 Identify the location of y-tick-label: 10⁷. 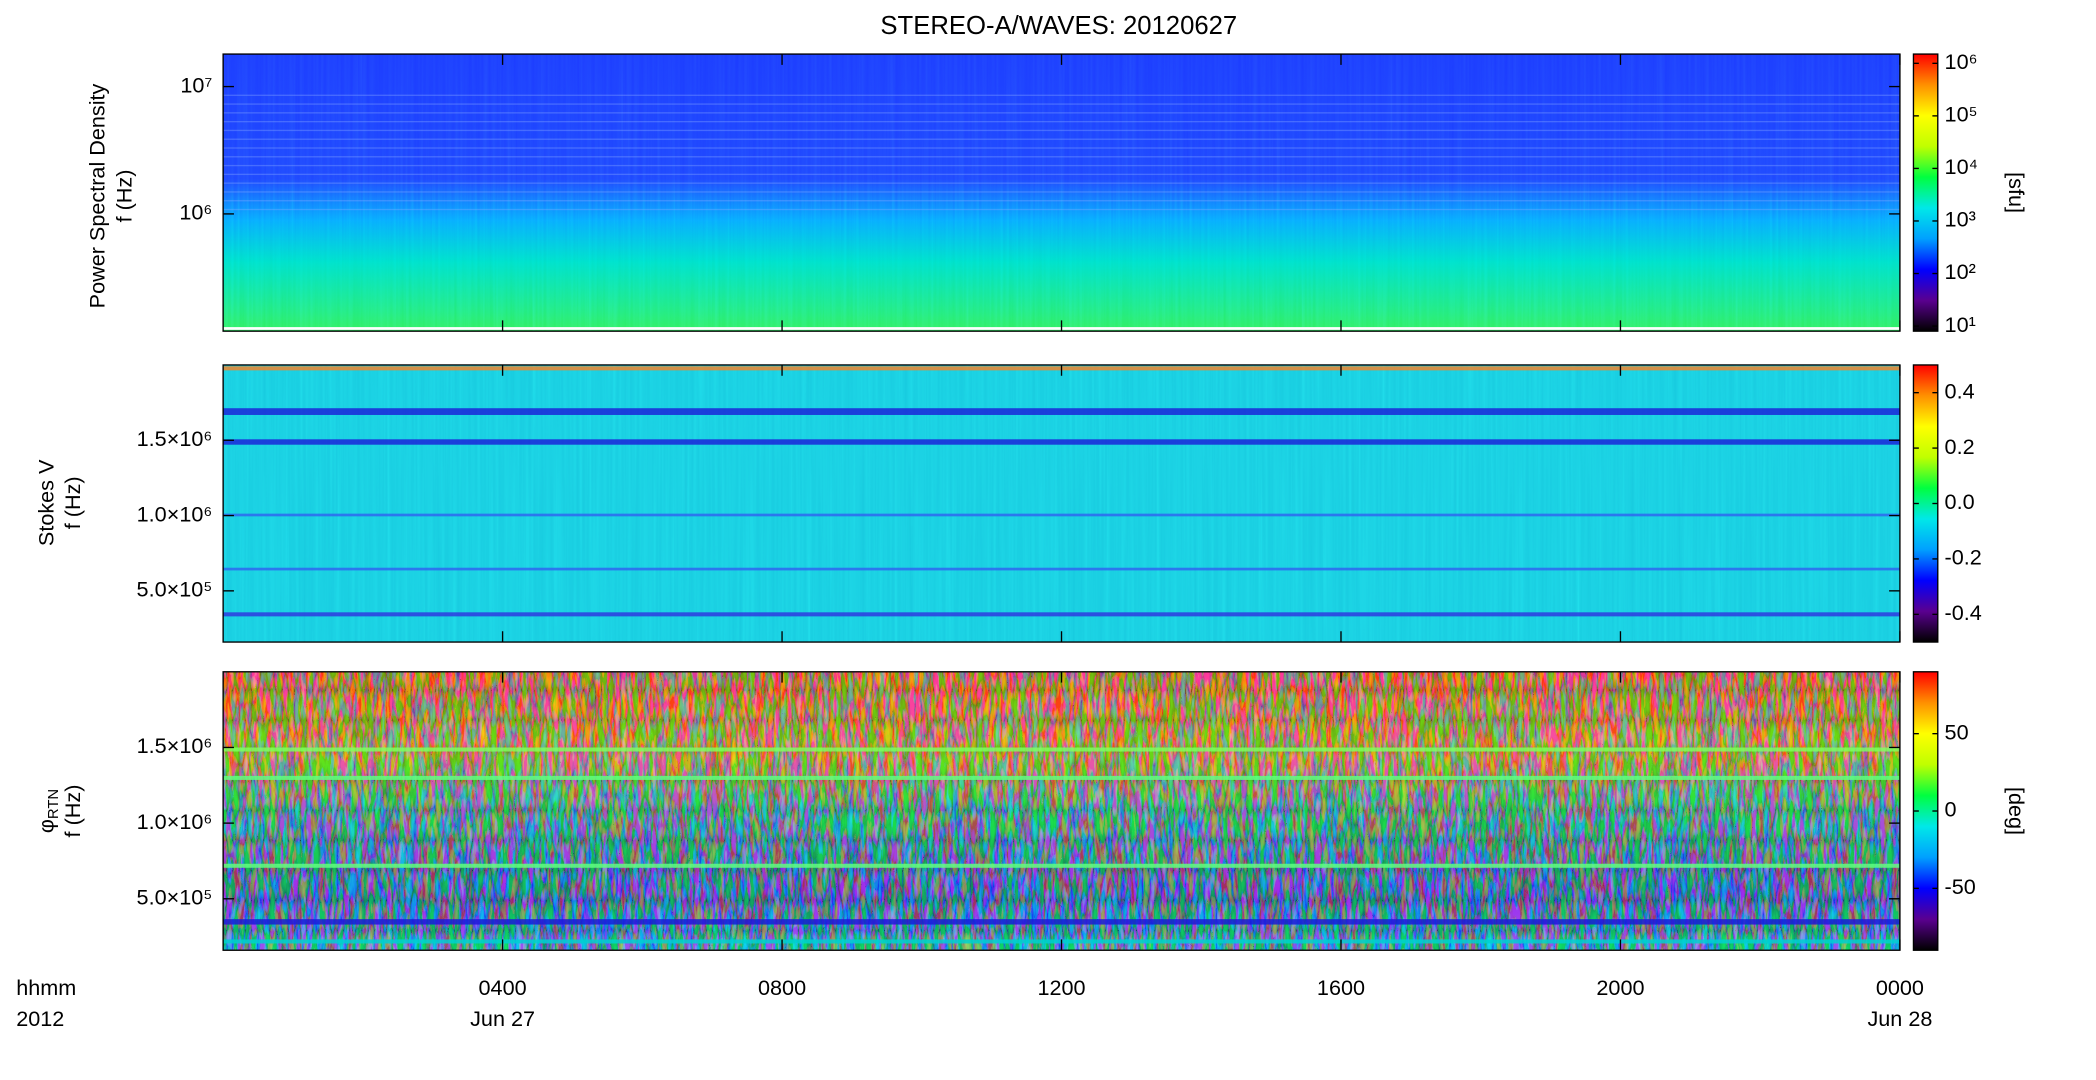
(196, 84).